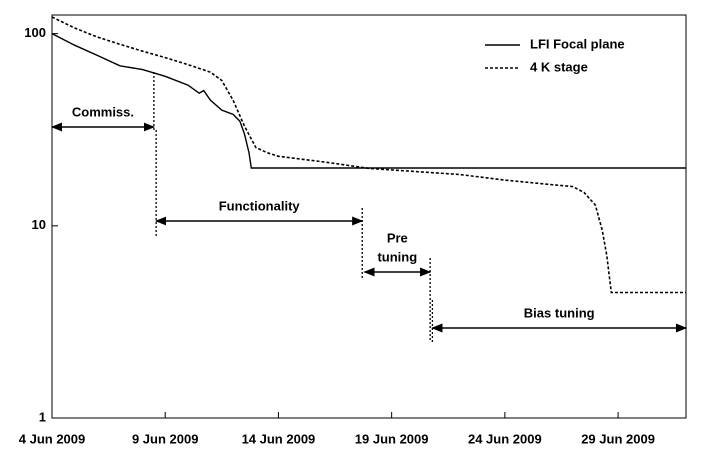 Image resolution: width=701 pixels, height=454 pixels. Describe the element at coordinates (39, 224) in the screenshot. I see `y-tick-label: 10` at that location.